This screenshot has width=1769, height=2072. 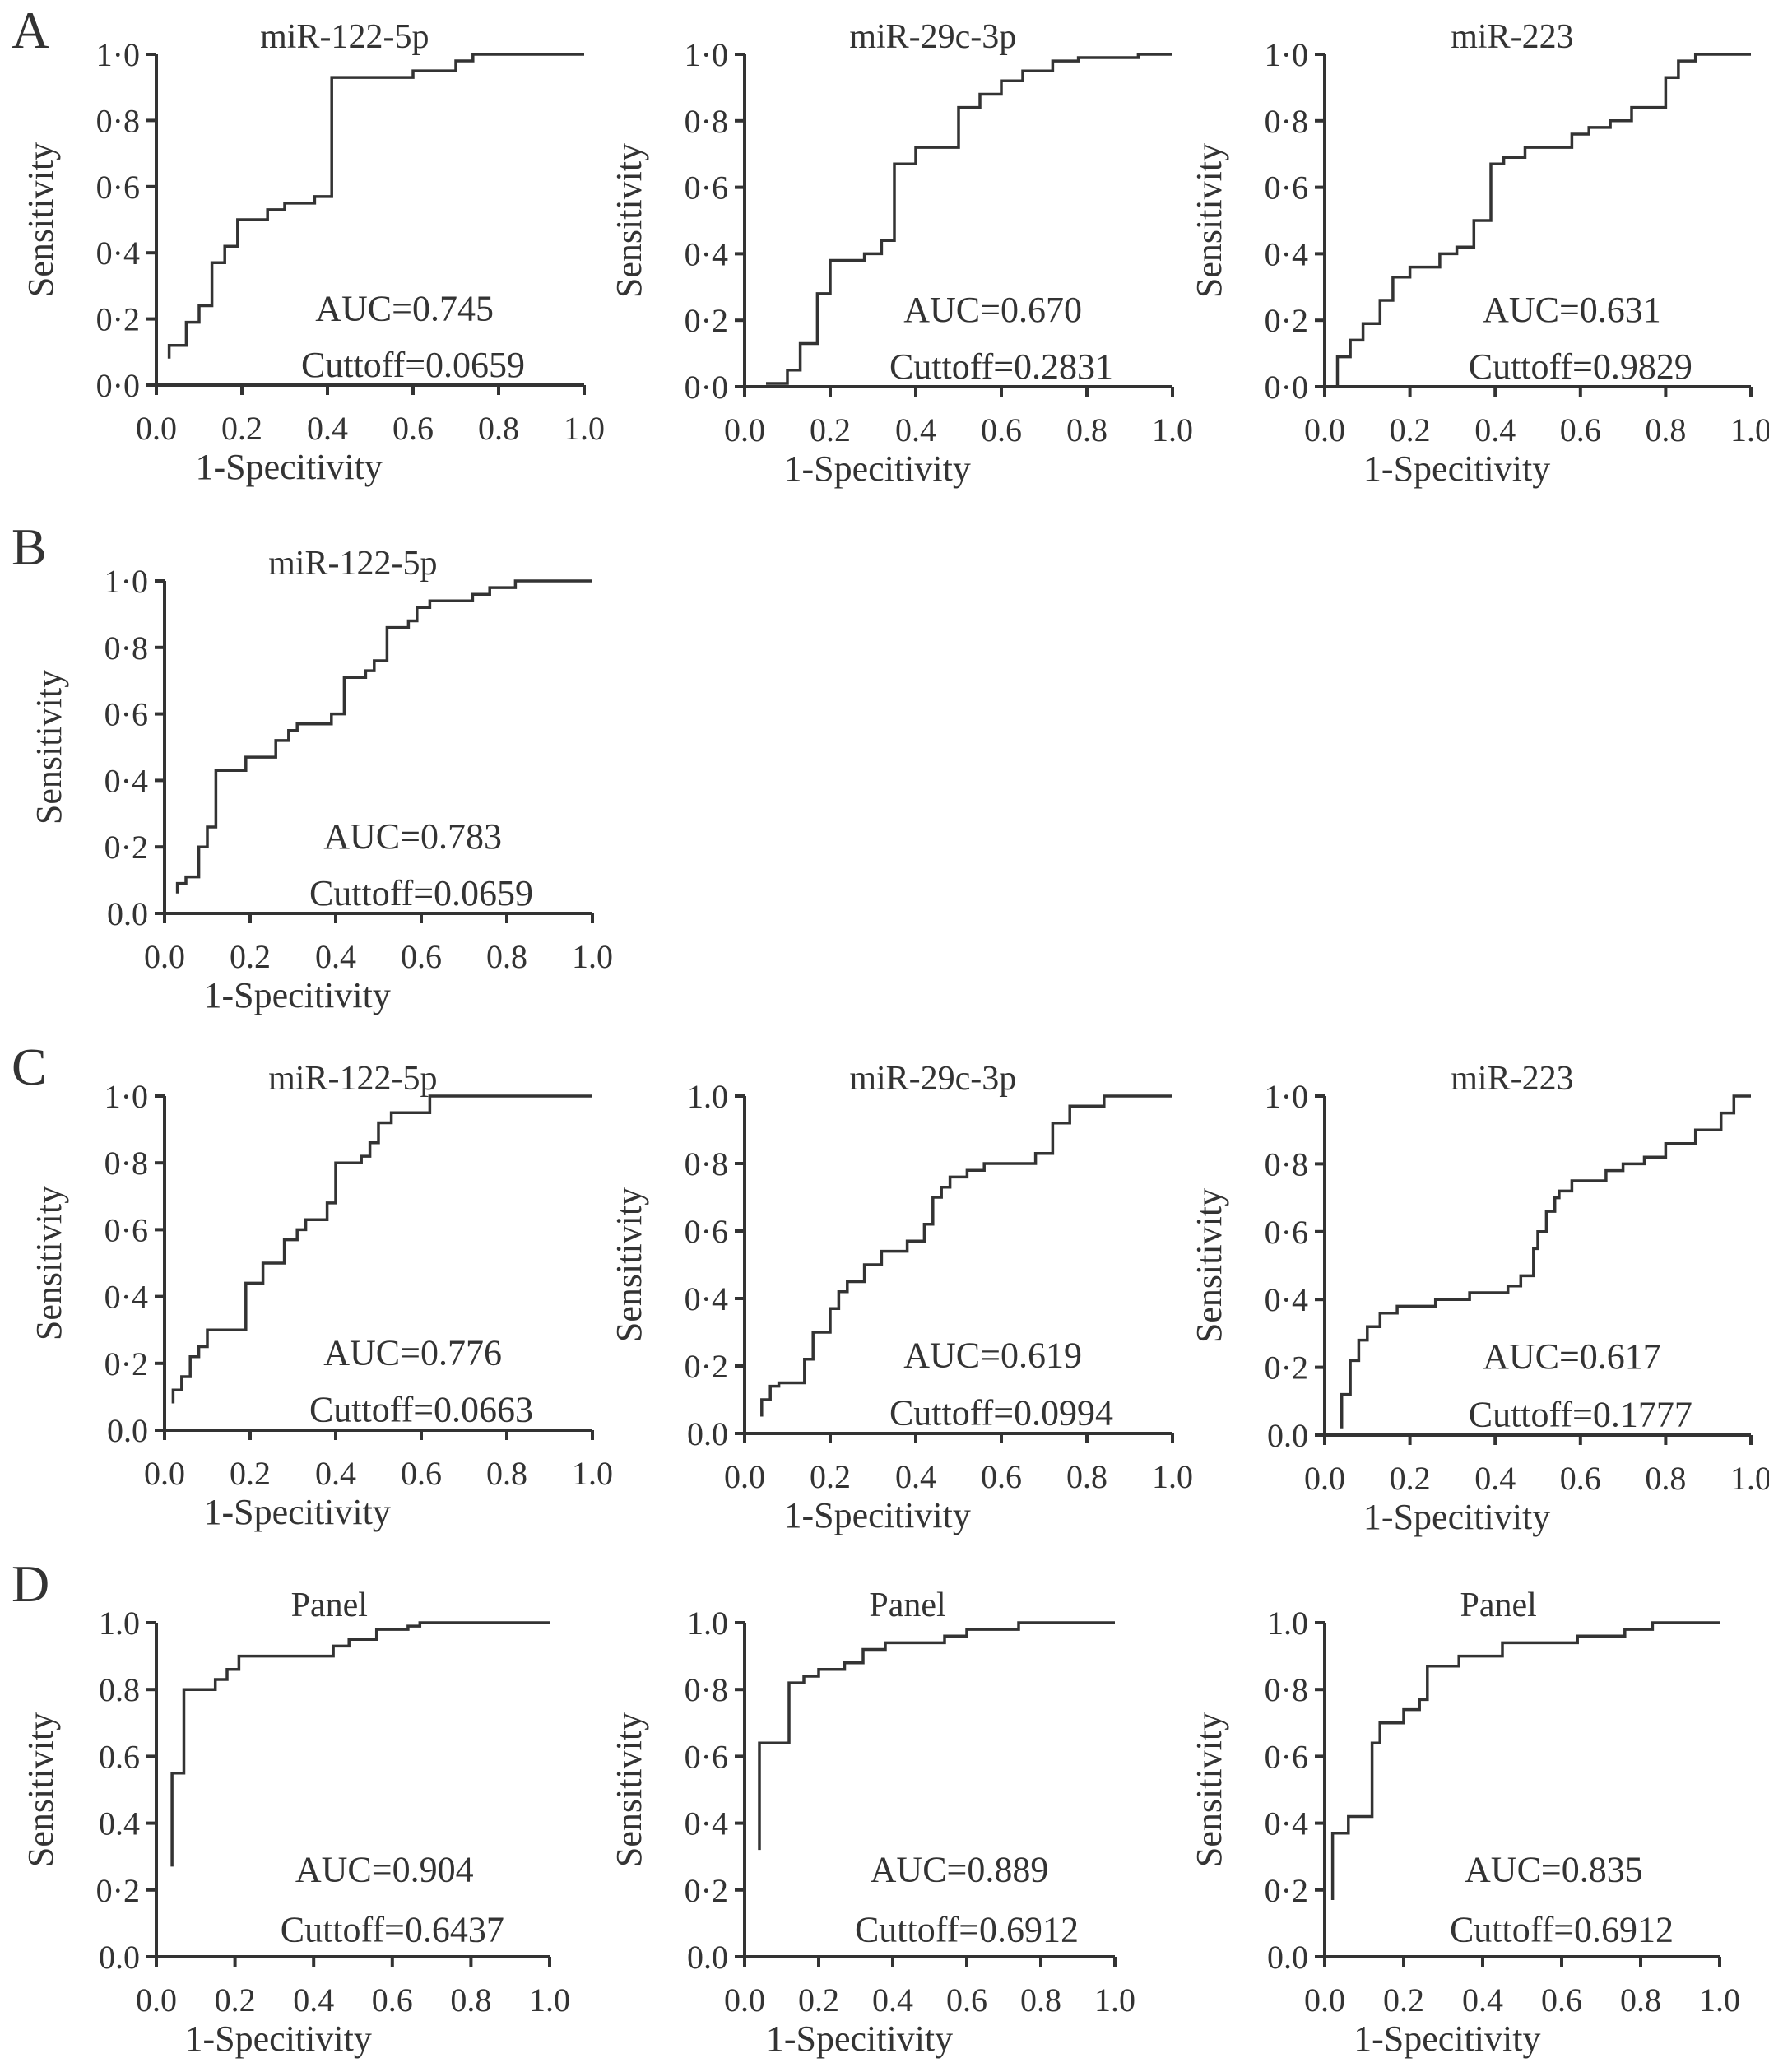 What do you see at coordinates (392, 1930) in the screenshot?
I see `cutoff-annotation: Cuttoff=0.6437` at bounding box center [392, 1930].